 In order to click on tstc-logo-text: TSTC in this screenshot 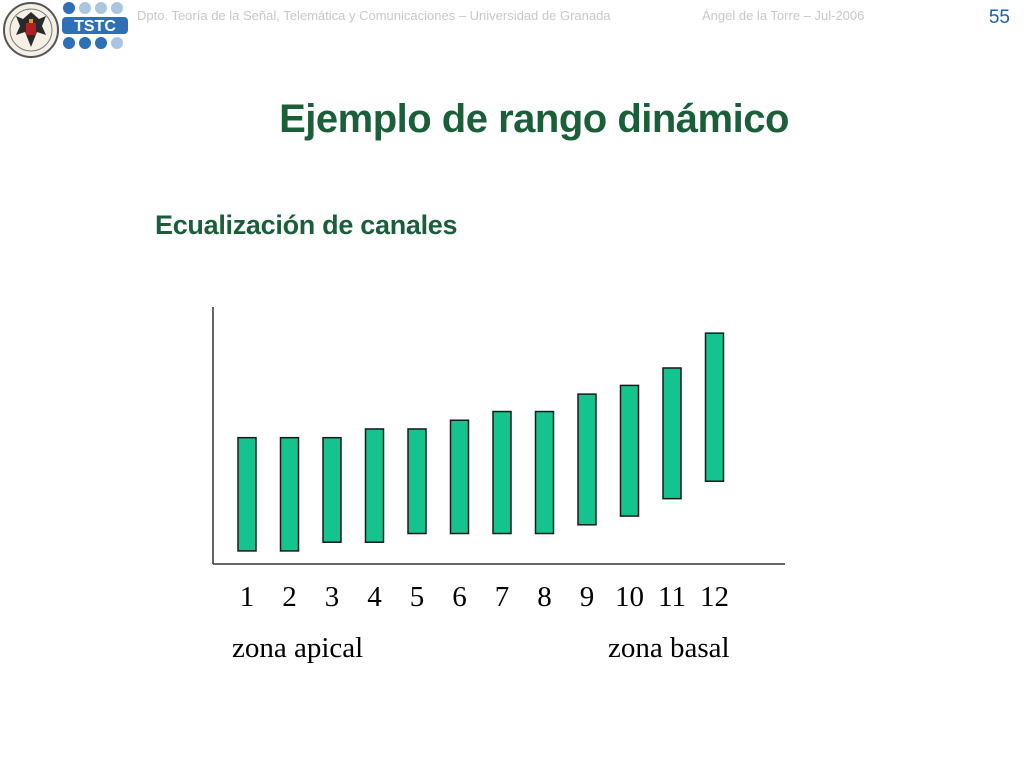, I will do `click(95, 26)`.